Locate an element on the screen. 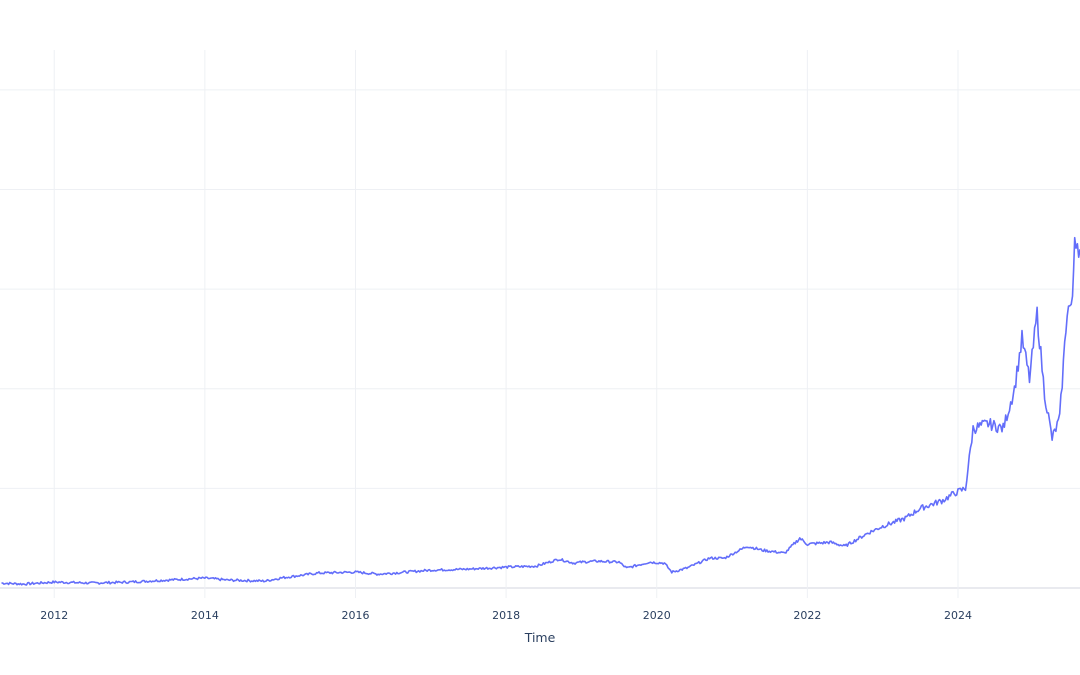 The image size is (1080, 675). x-tick-label: 2024 is located at coordinates (958, 615).